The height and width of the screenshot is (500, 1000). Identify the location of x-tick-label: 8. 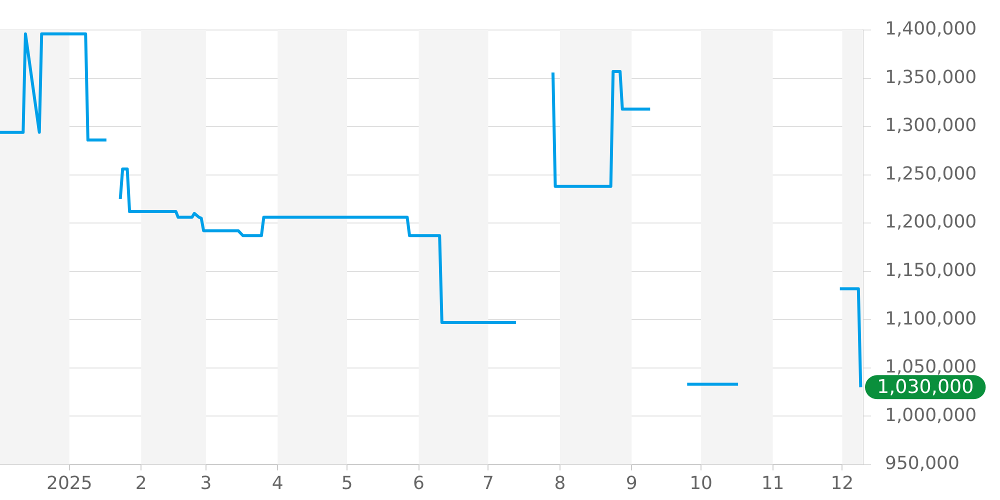
(560, 483).